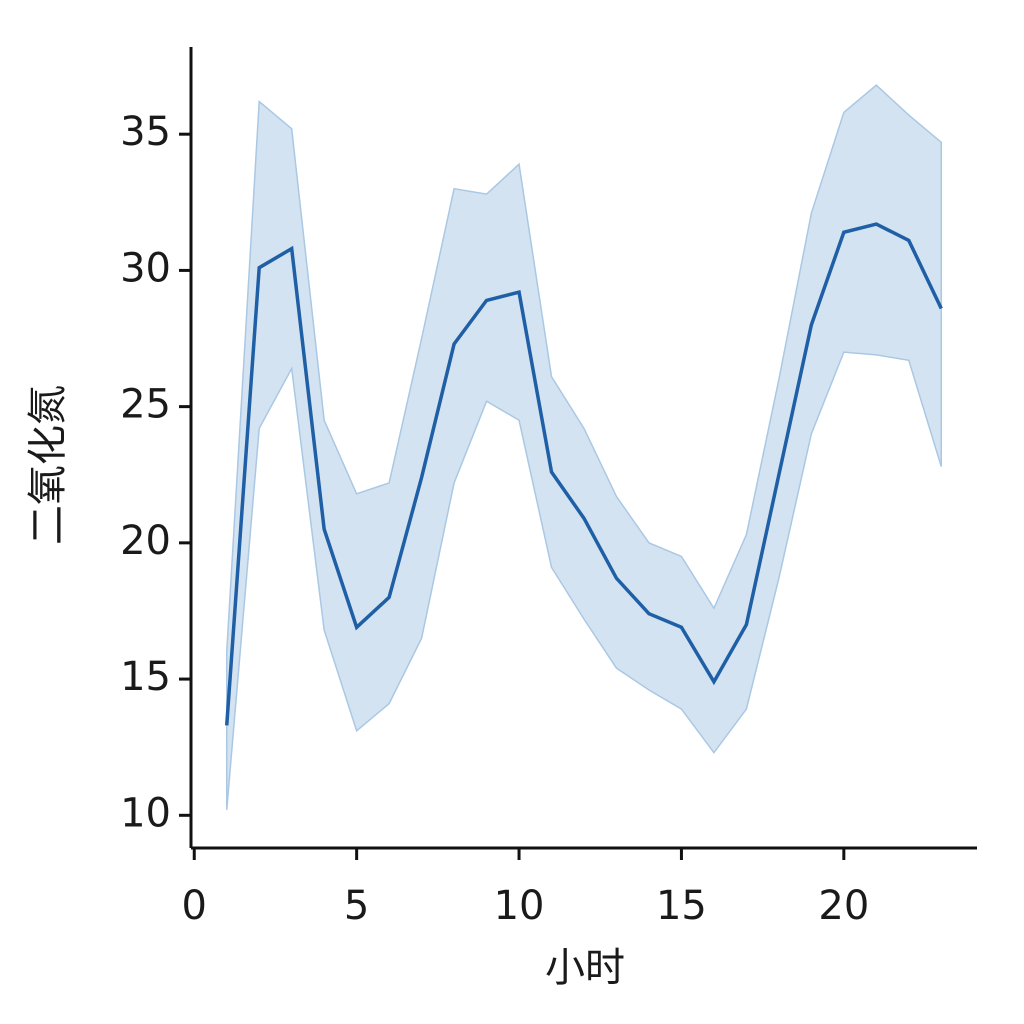  I want to click on y-tick-label: 25, so click(145, 405).